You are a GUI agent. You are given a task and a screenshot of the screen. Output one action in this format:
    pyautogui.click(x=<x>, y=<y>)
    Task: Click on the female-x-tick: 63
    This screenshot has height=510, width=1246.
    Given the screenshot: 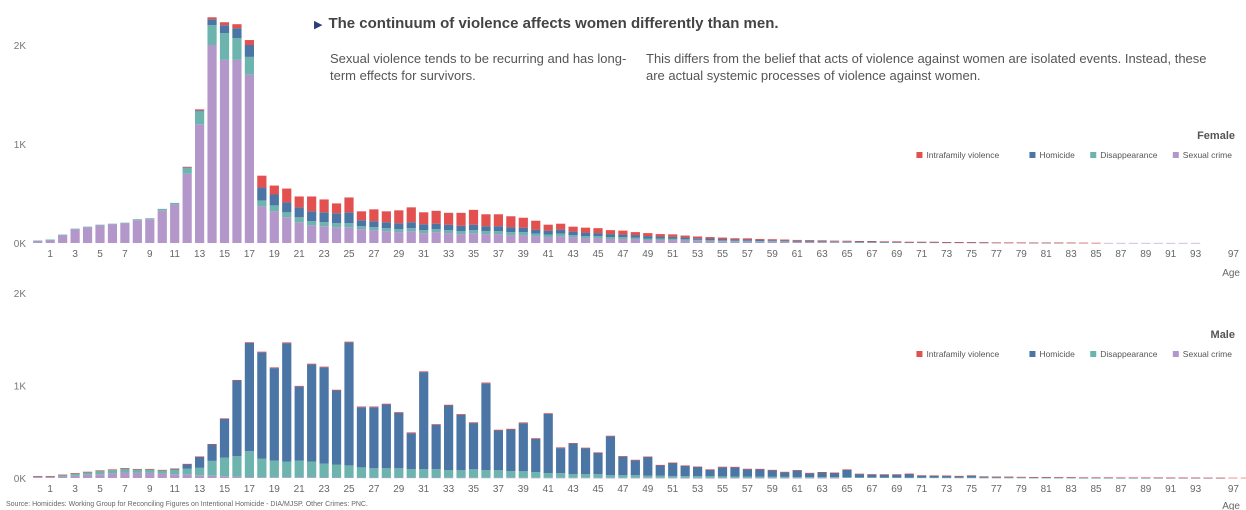 What is the action you would take?
    pyautogui.click(x=823, y=254)
    